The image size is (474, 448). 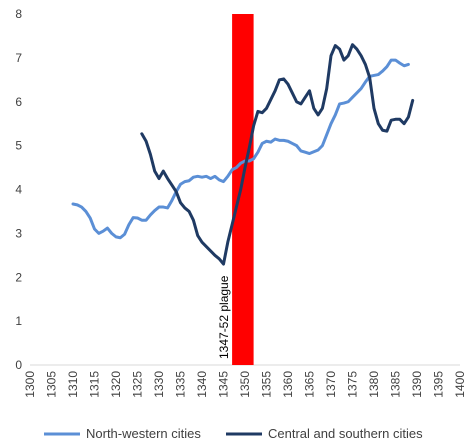 What do you see at coordinates (396, 384) in the screenshot?
I see `x-tick-label: 1385` at bounding box center [396, 384].